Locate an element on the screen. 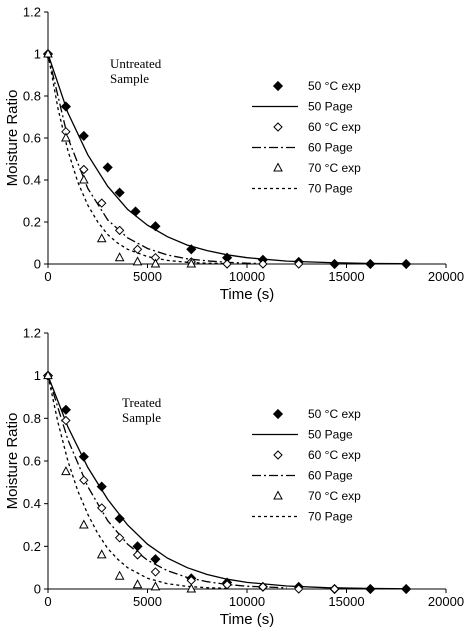  y-tick-label: 0.2 is located at coordinates (32, 222).